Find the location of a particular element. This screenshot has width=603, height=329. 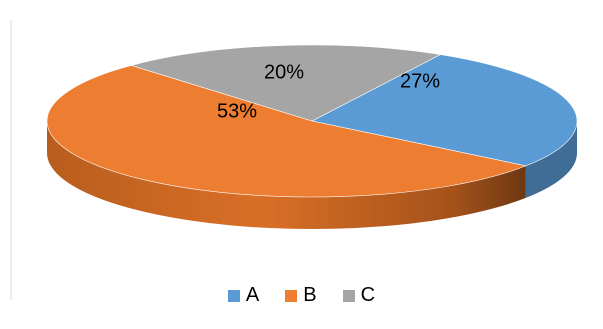

legend: A B C is located at coordinates (301, 295).